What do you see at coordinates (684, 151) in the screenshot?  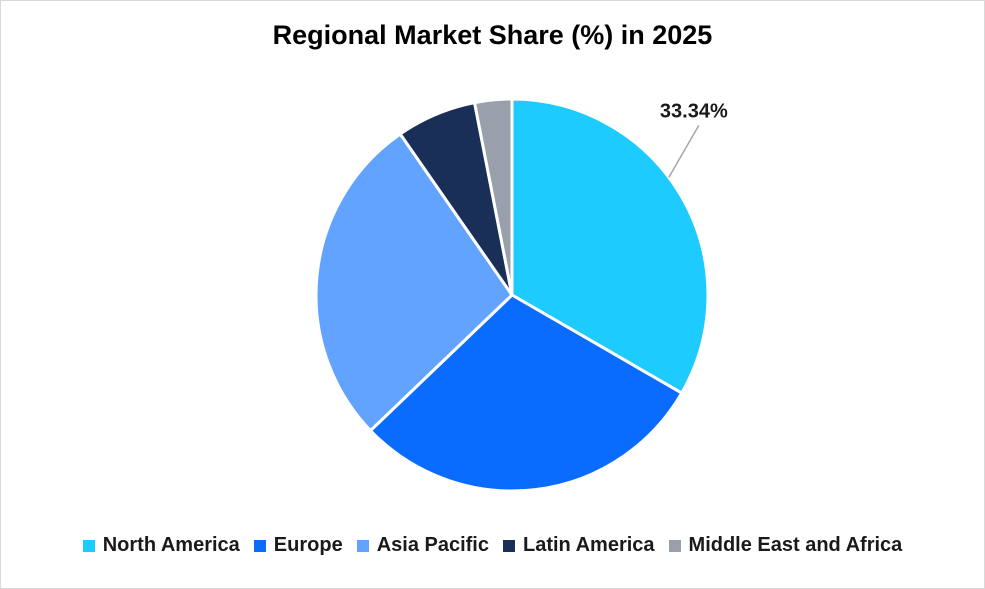 I see `data-label-leader-line` at bounding box center [684, 151].